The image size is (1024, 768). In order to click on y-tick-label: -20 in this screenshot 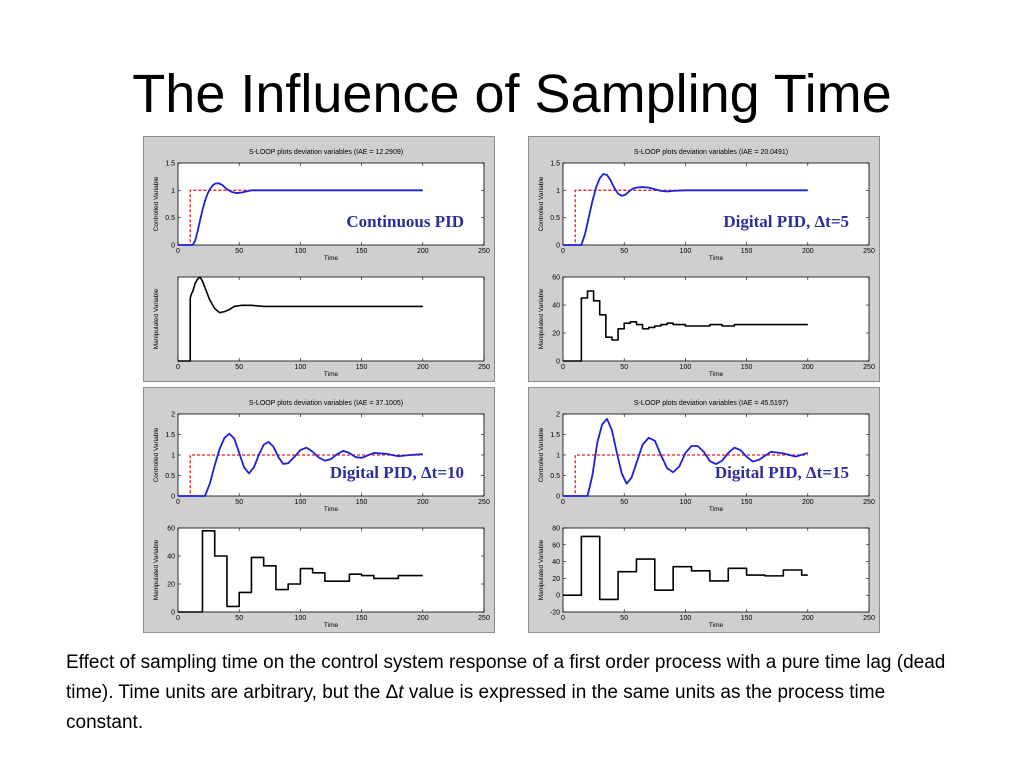, I will do `click(555, 613)`.